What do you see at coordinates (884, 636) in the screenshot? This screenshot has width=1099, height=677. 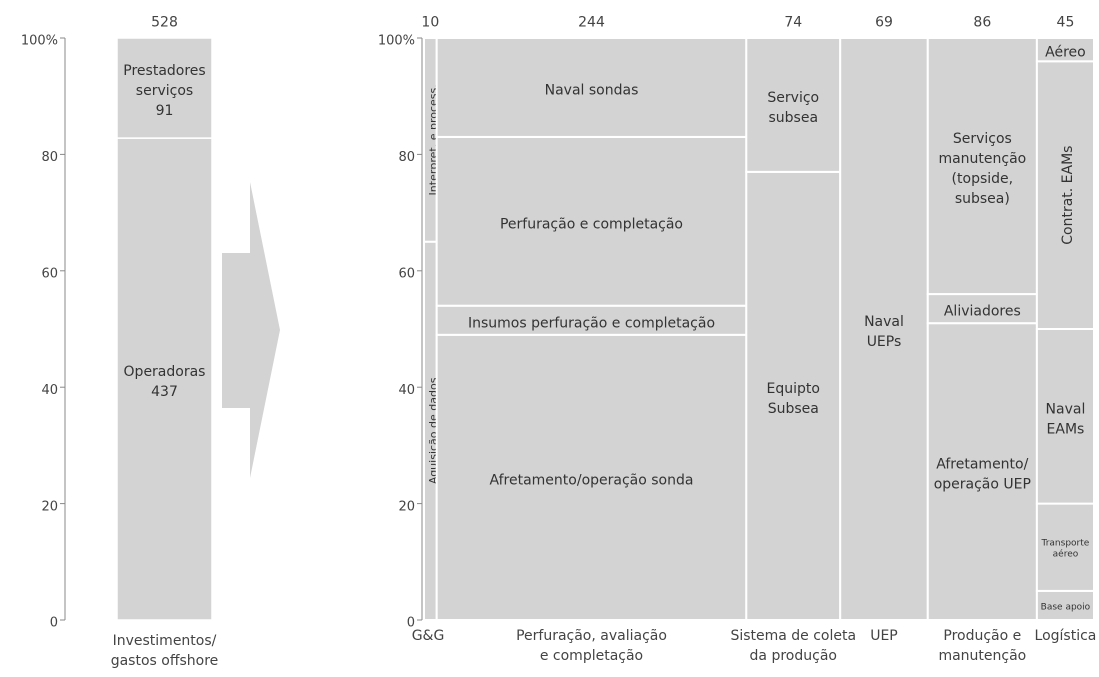 I see `category-label: UEP` at bounding box center [884, 636].